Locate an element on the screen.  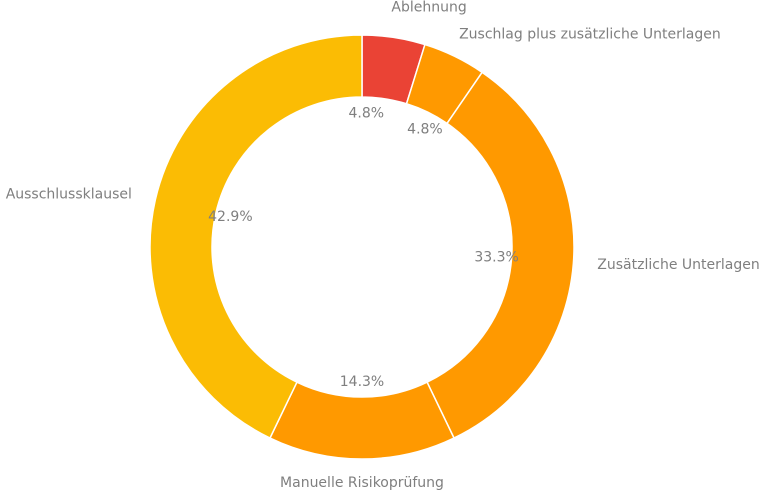
category-label-zusaetzliche-unterlagen: Zusätzliche Unterlagen is located at coordinates (678, 265).